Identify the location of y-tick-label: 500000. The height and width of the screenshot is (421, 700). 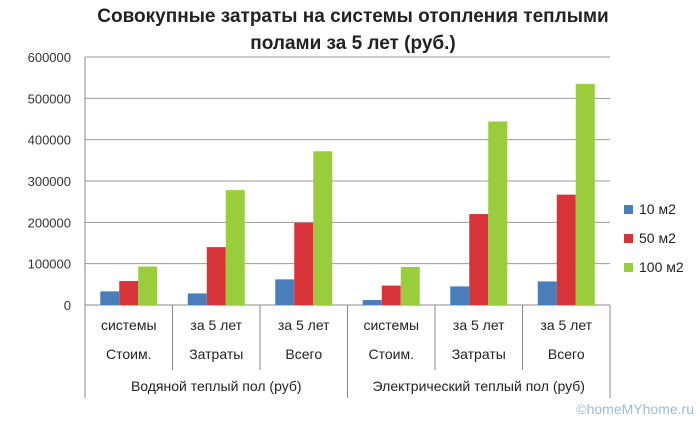
(49, 98).